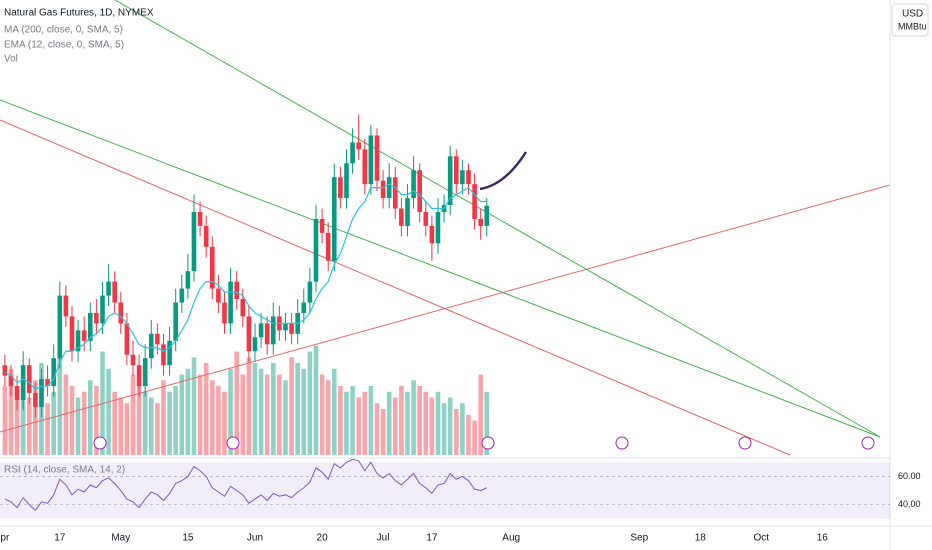 This screenshot has height=550, width=932. What do you see at coordinates (912, 26) in the screenshot?
I see `unit: MMBtu` at bounding box center [912, 26].